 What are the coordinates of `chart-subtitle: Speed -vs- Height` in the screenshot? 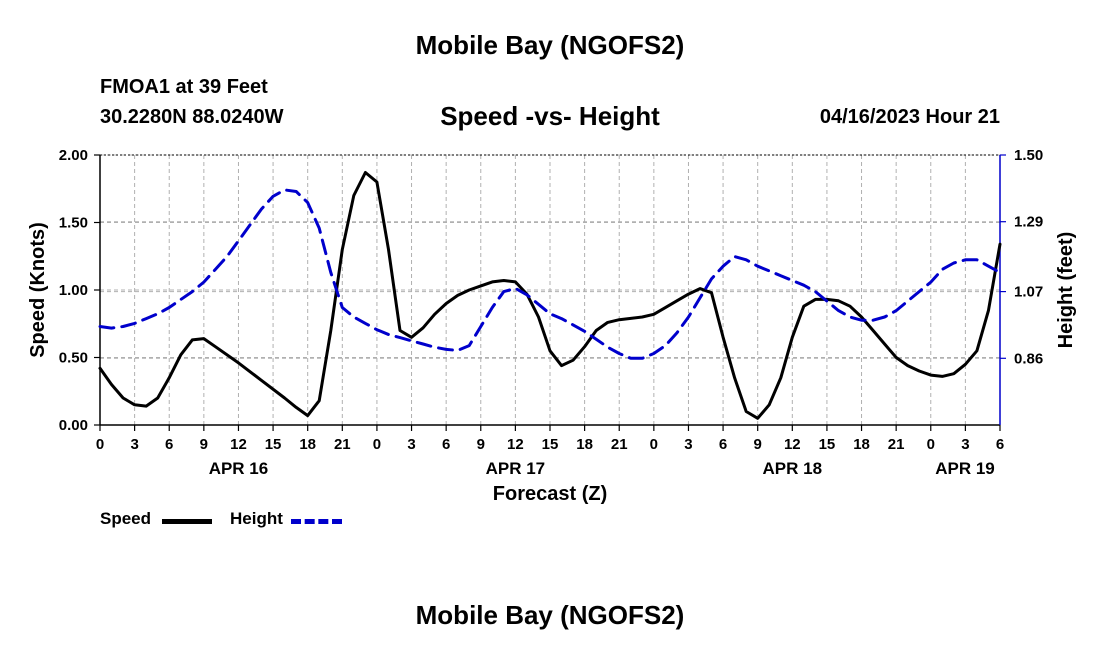 It's located at (550, 116).